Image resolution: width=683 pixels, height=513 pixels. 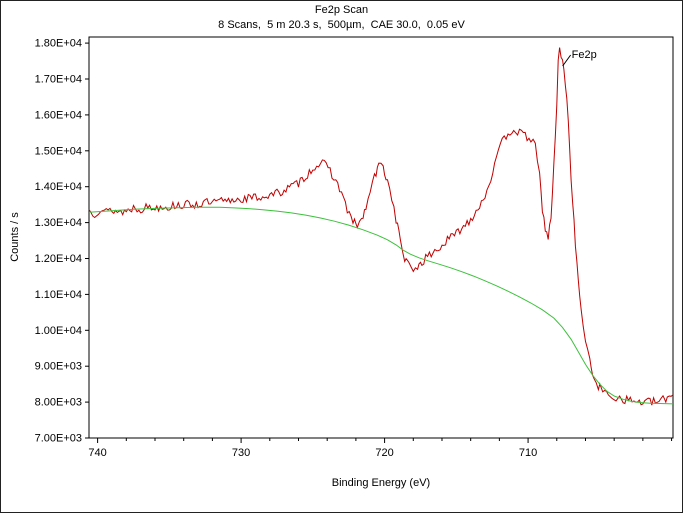 What do you see at coordinates (384, 453) in the screenshot?
I see `x-tick-label: 720` at bounding box center [384, 453].